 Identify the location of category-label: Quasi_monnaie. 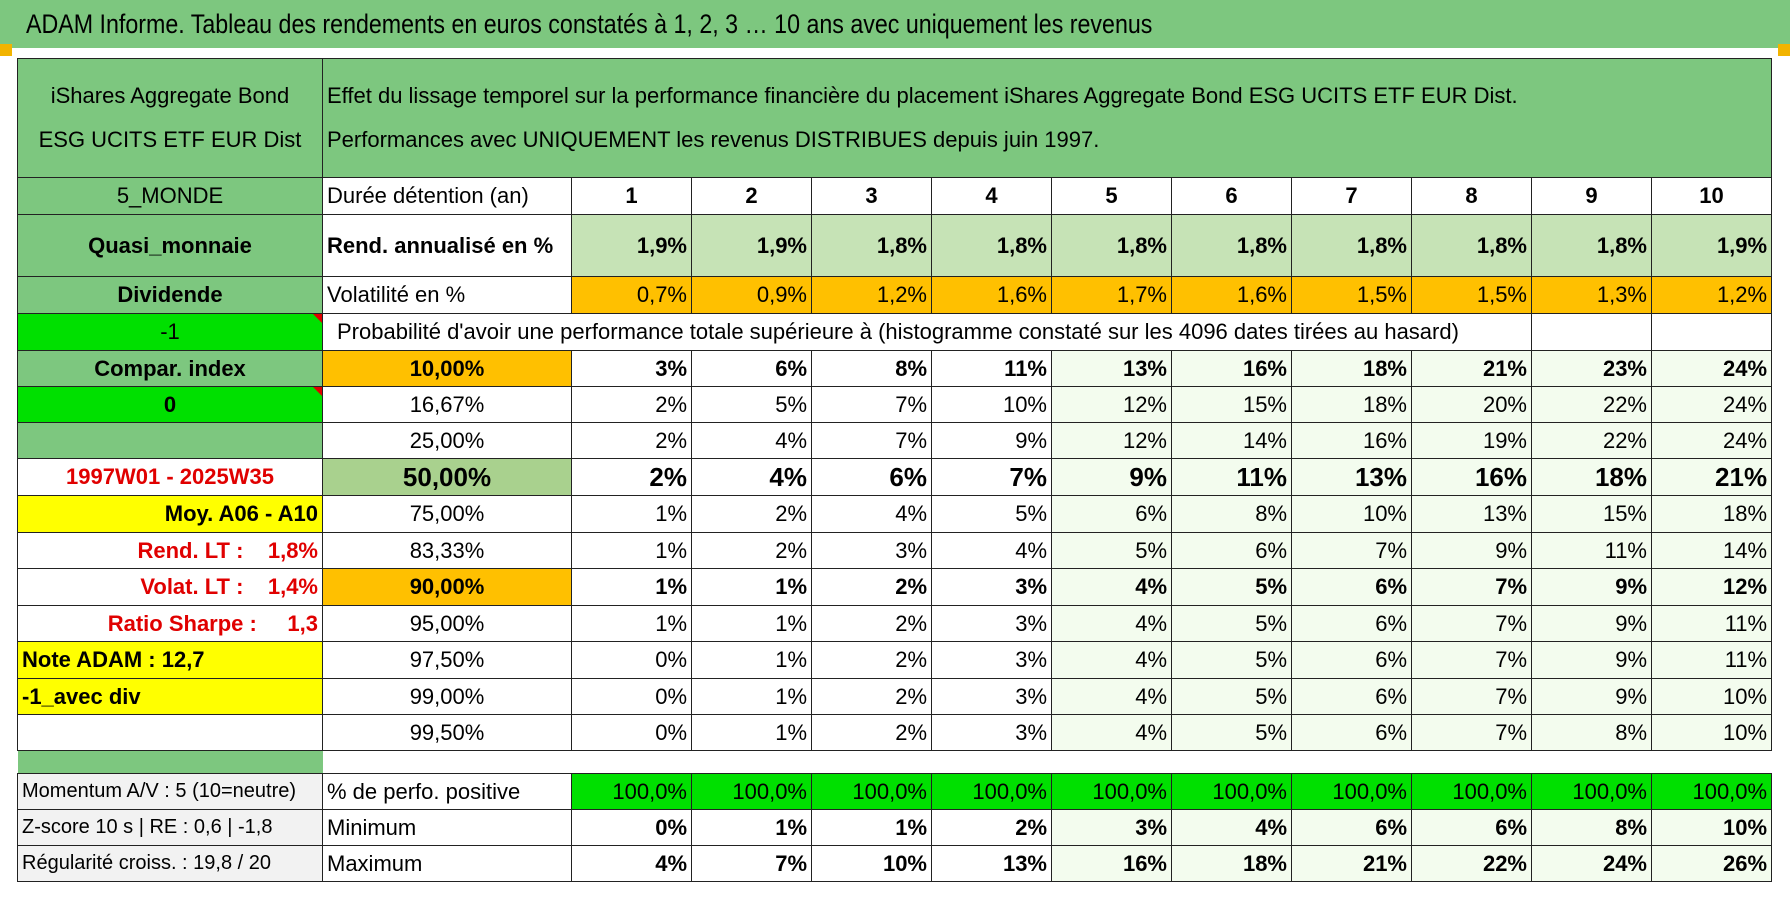
(170, 245).